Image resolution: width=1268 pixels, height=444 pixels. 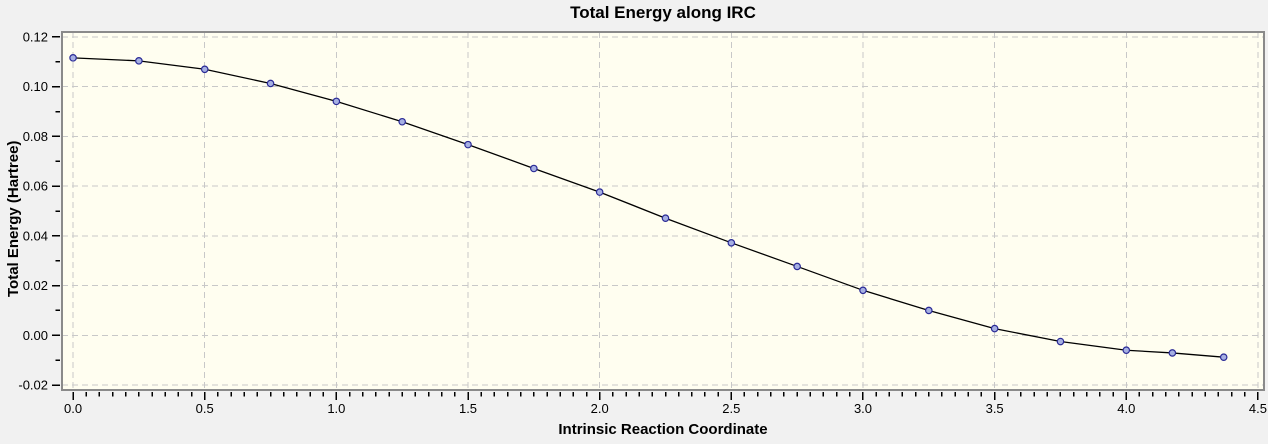 I want to click on y-tick-label: 0.12, so click(x=35, y=36).